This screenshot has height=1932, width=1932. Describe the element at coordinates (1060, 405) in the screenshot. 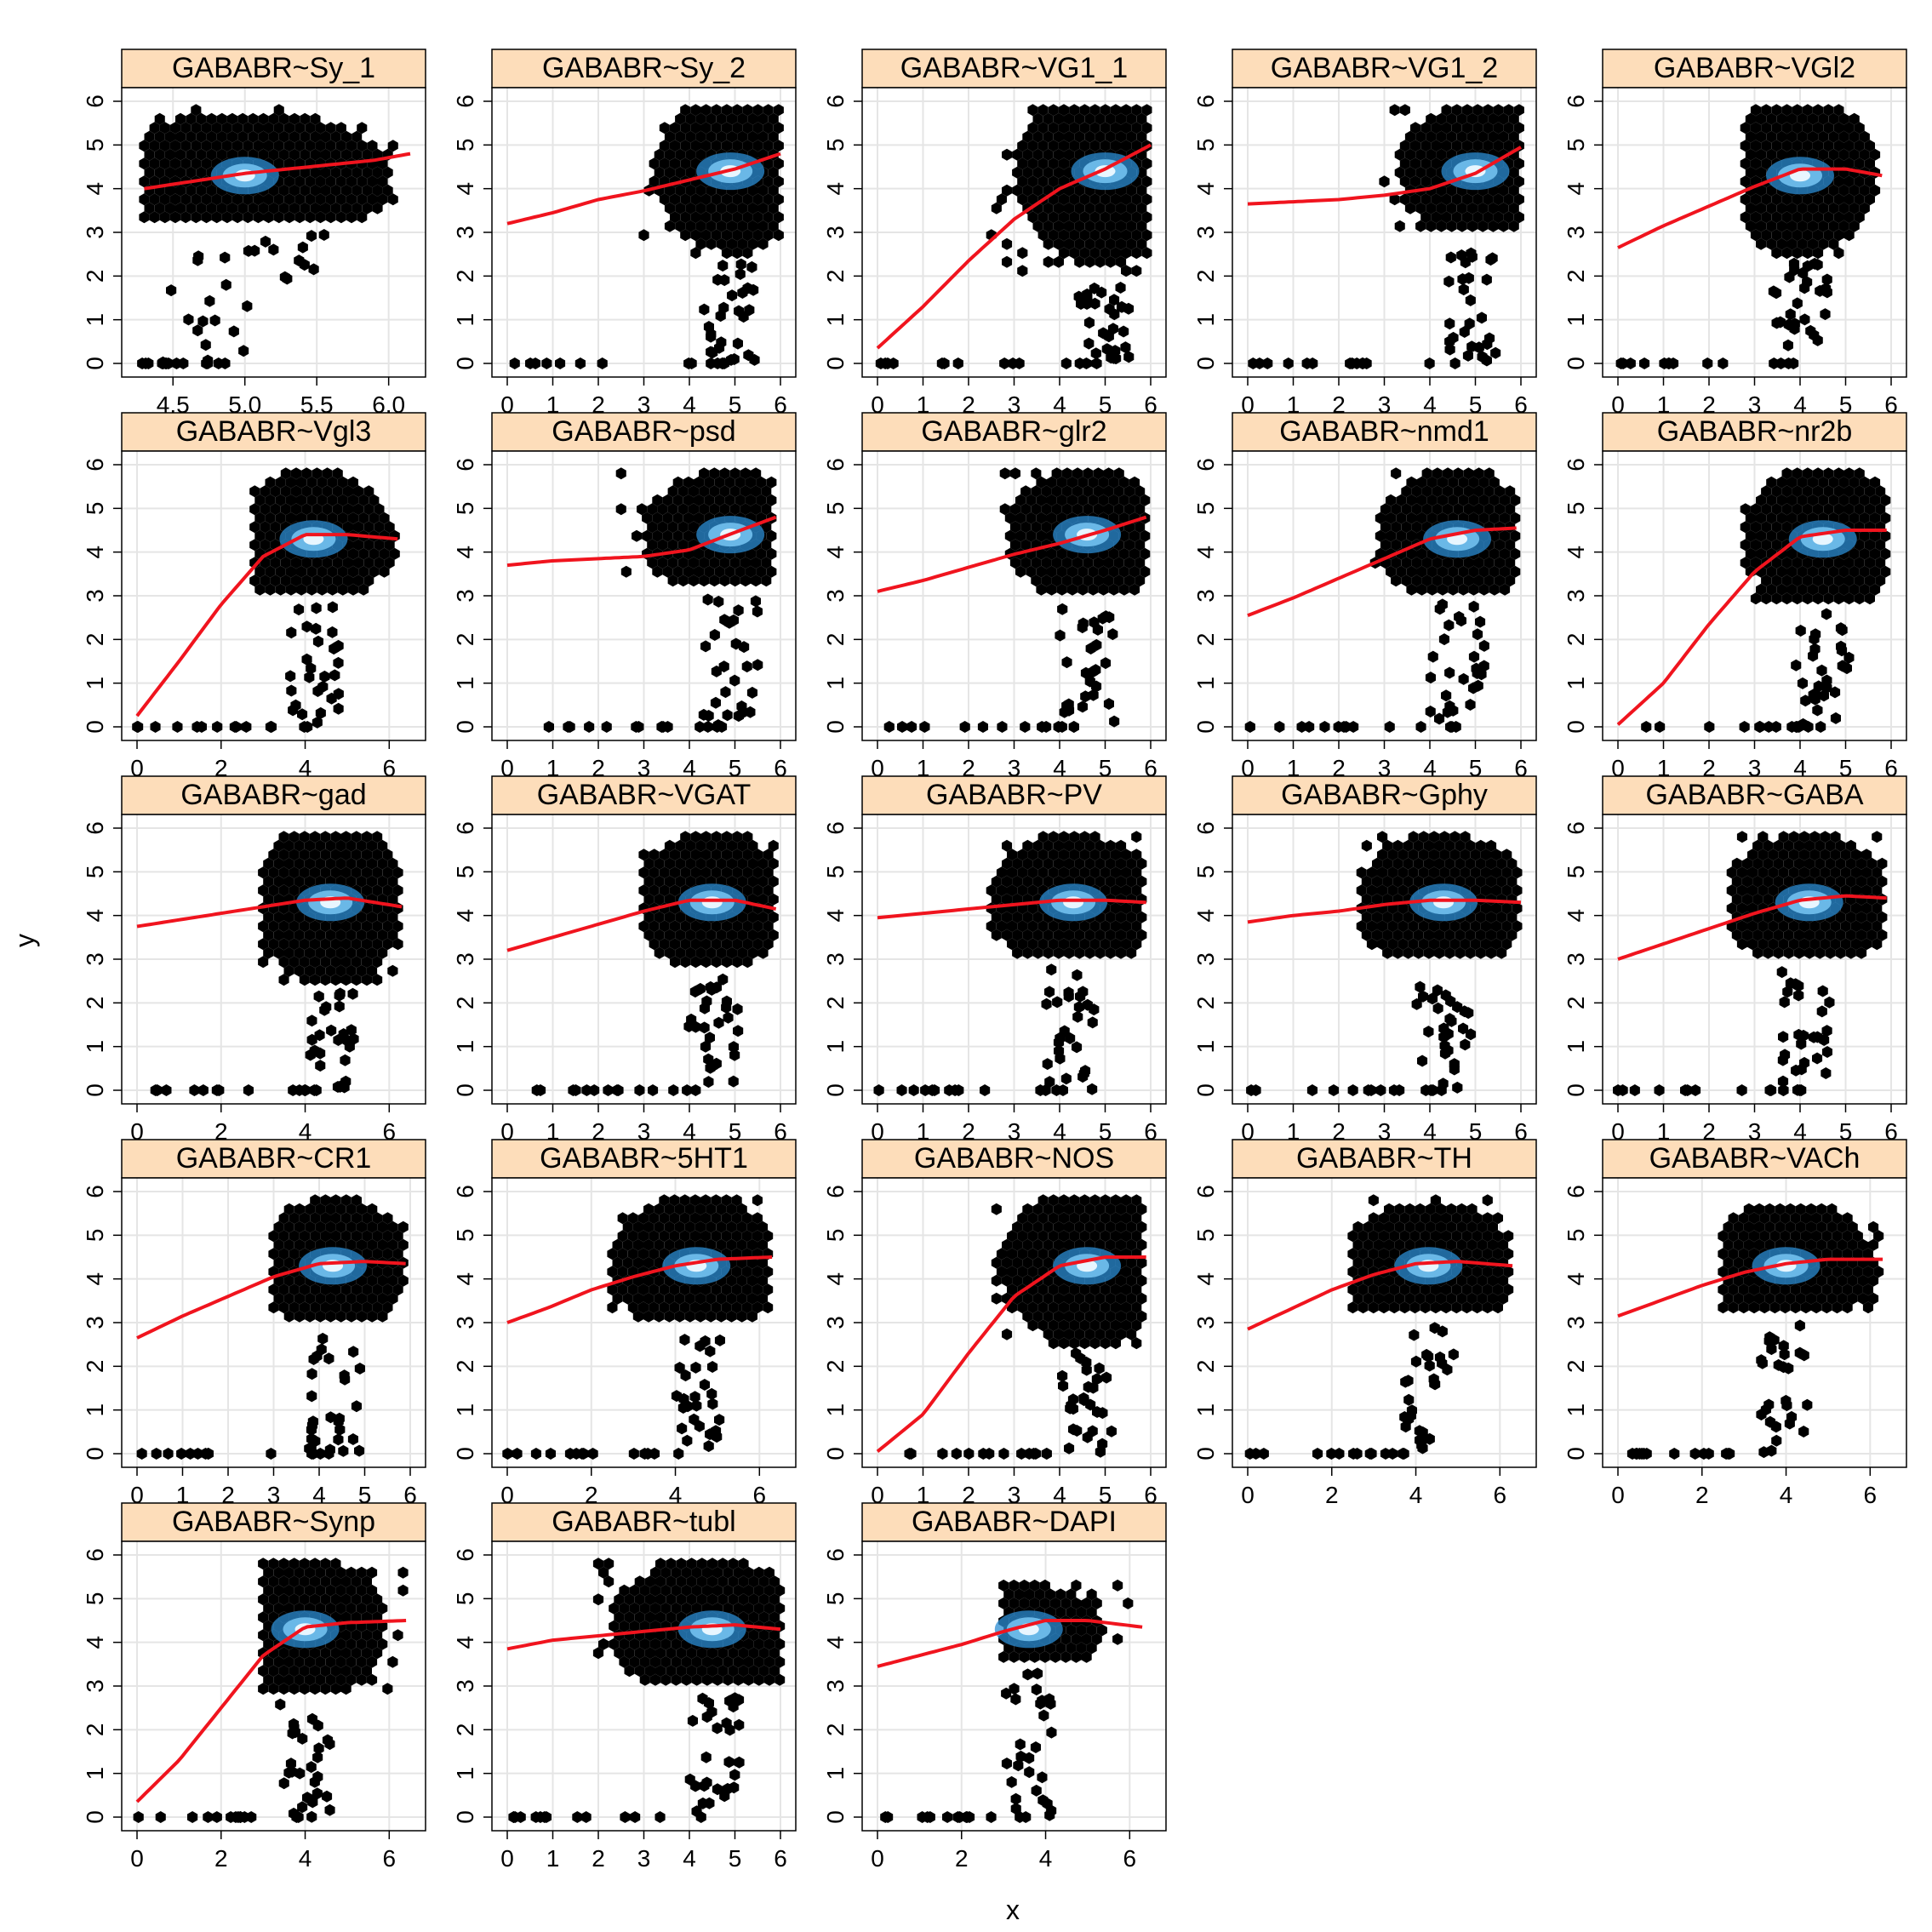

I see `x-tick-label: 4` at that location.